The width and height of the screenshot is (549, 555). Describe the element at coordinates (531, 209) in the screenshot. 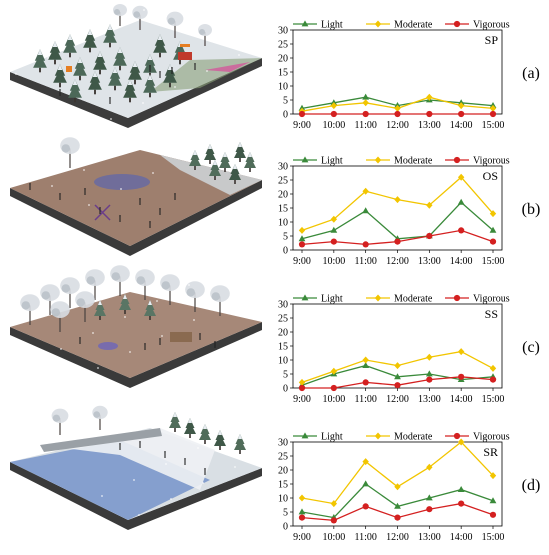

I see `panel-label: (b)` at that location.